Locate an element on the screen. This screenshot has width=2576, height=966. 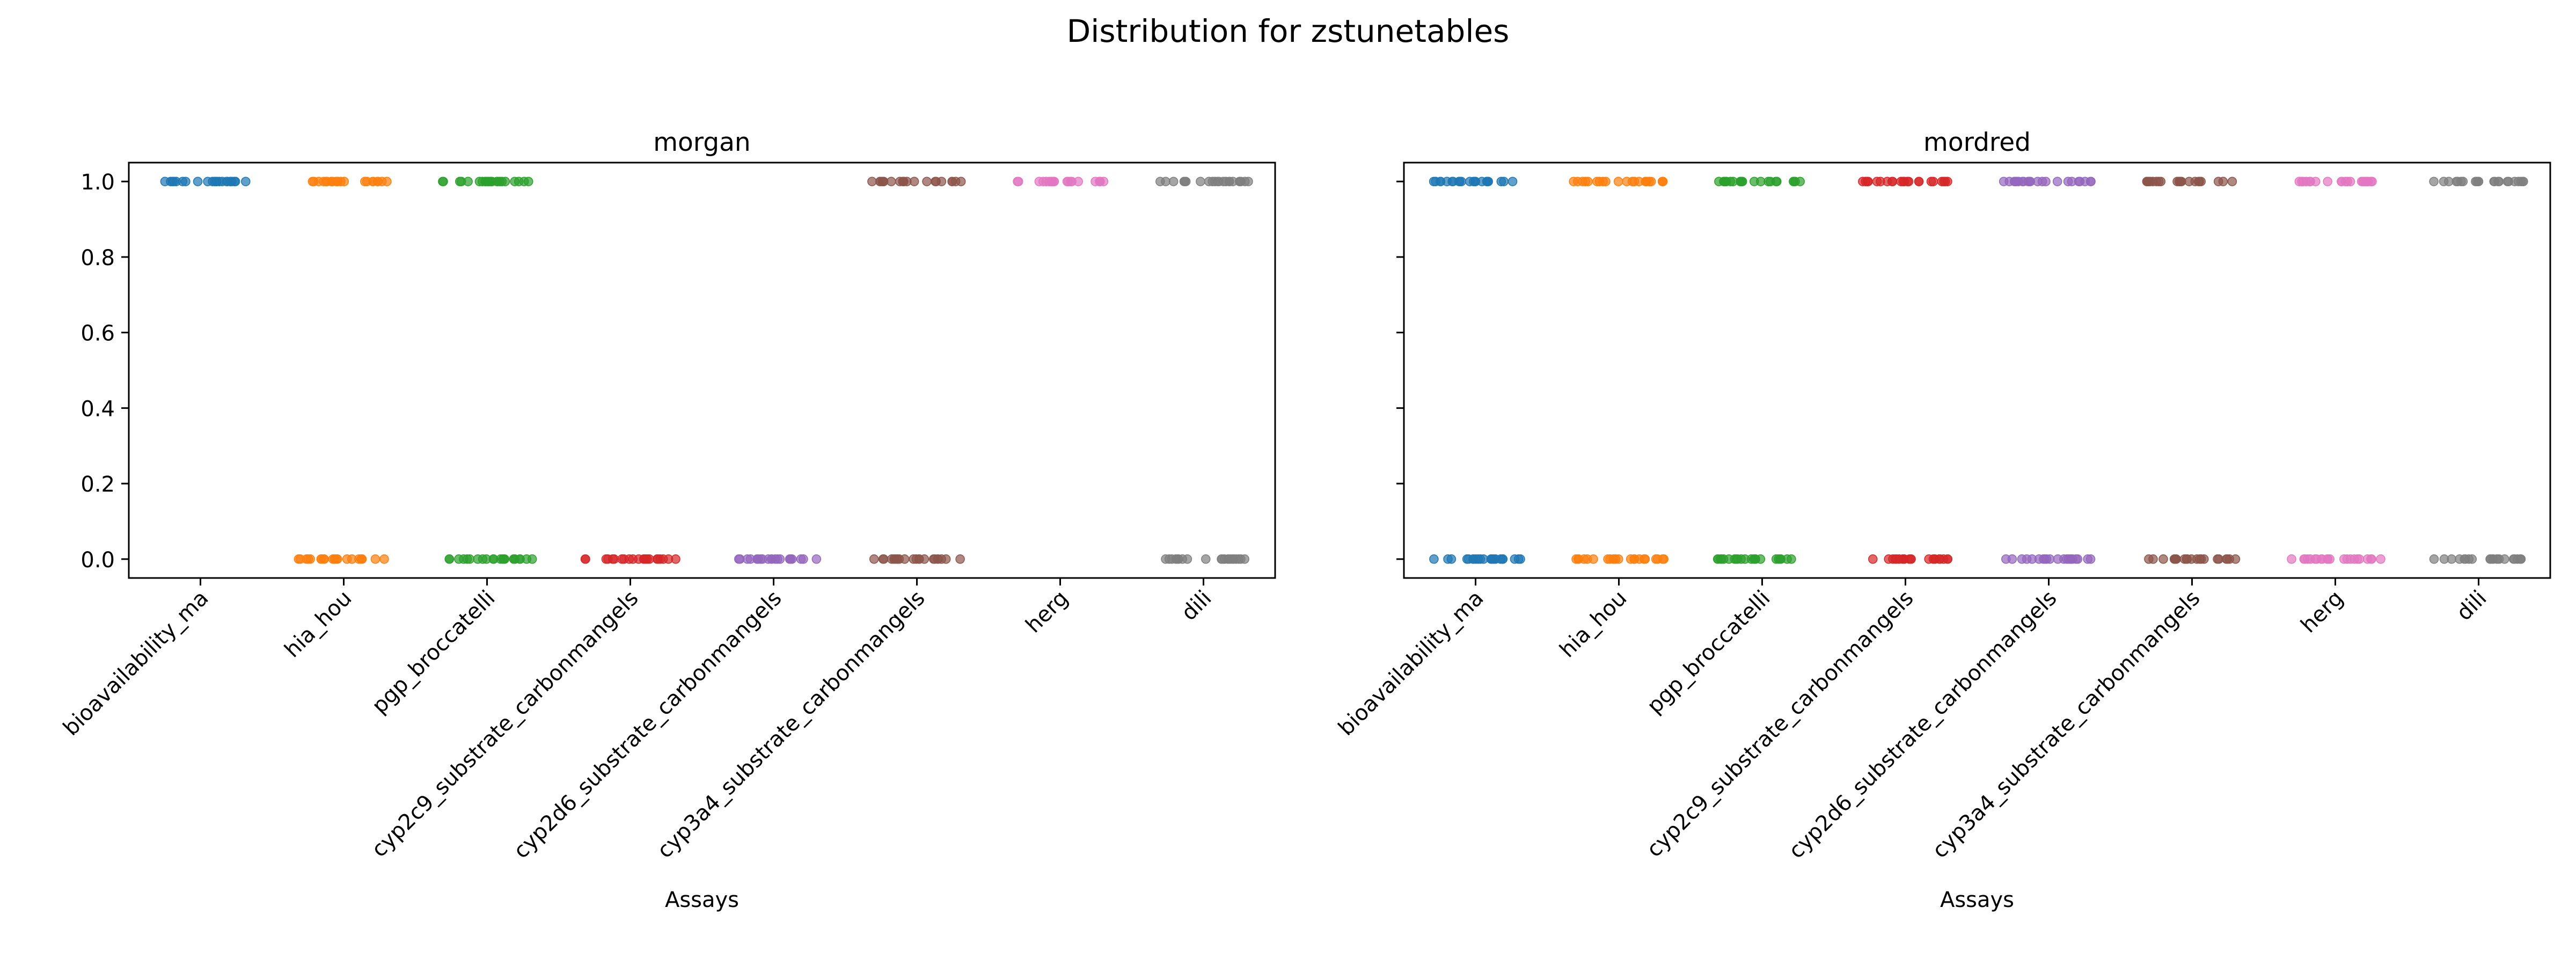
x-tick-label: bioavailability_ma is located at coordinates (135, 663).